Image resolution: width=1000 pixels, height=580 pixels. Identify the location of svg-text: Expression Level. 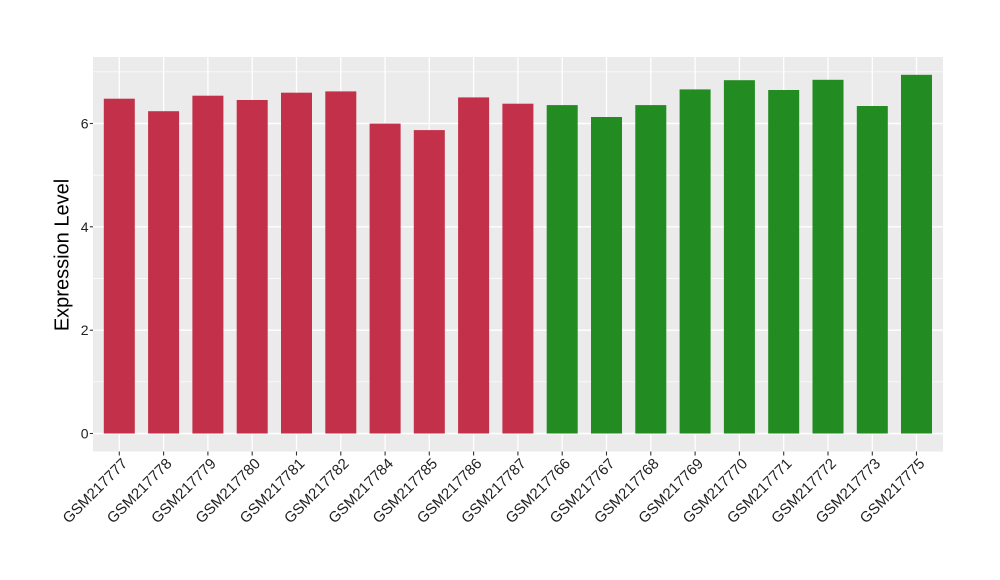
(63, 255).